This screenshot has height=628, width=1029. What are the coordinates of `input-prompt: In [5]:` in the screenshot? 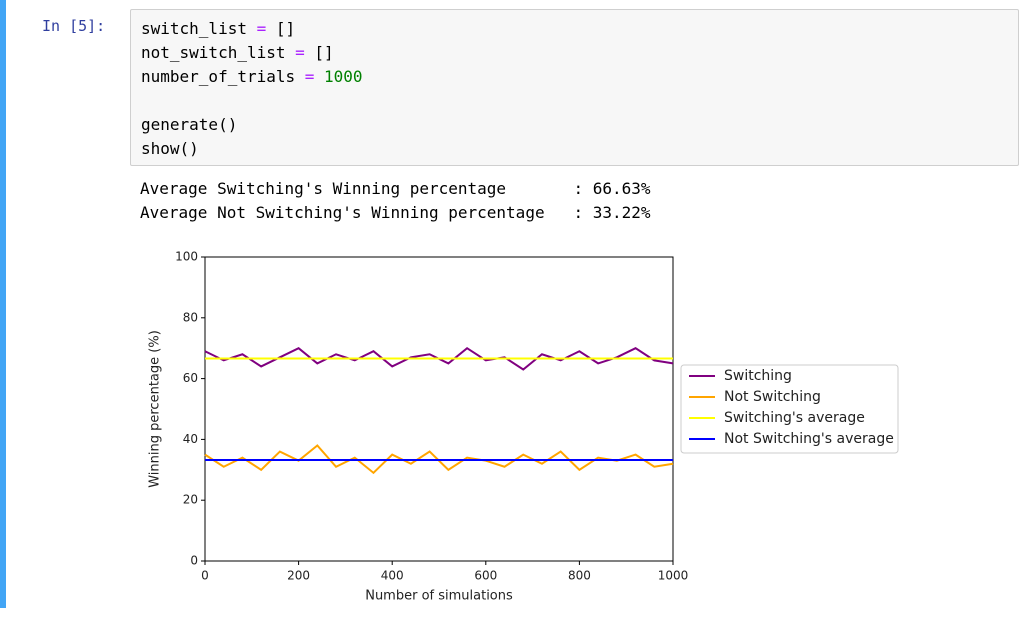 It's located at (74, 26).